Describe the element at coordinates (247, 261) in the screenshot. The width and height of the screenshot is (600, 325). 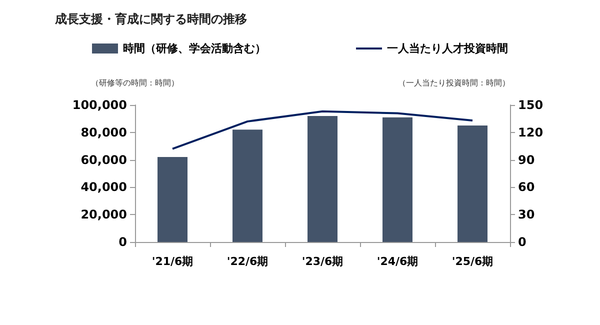
I see `x-tick-label: '22/6期` at that location.